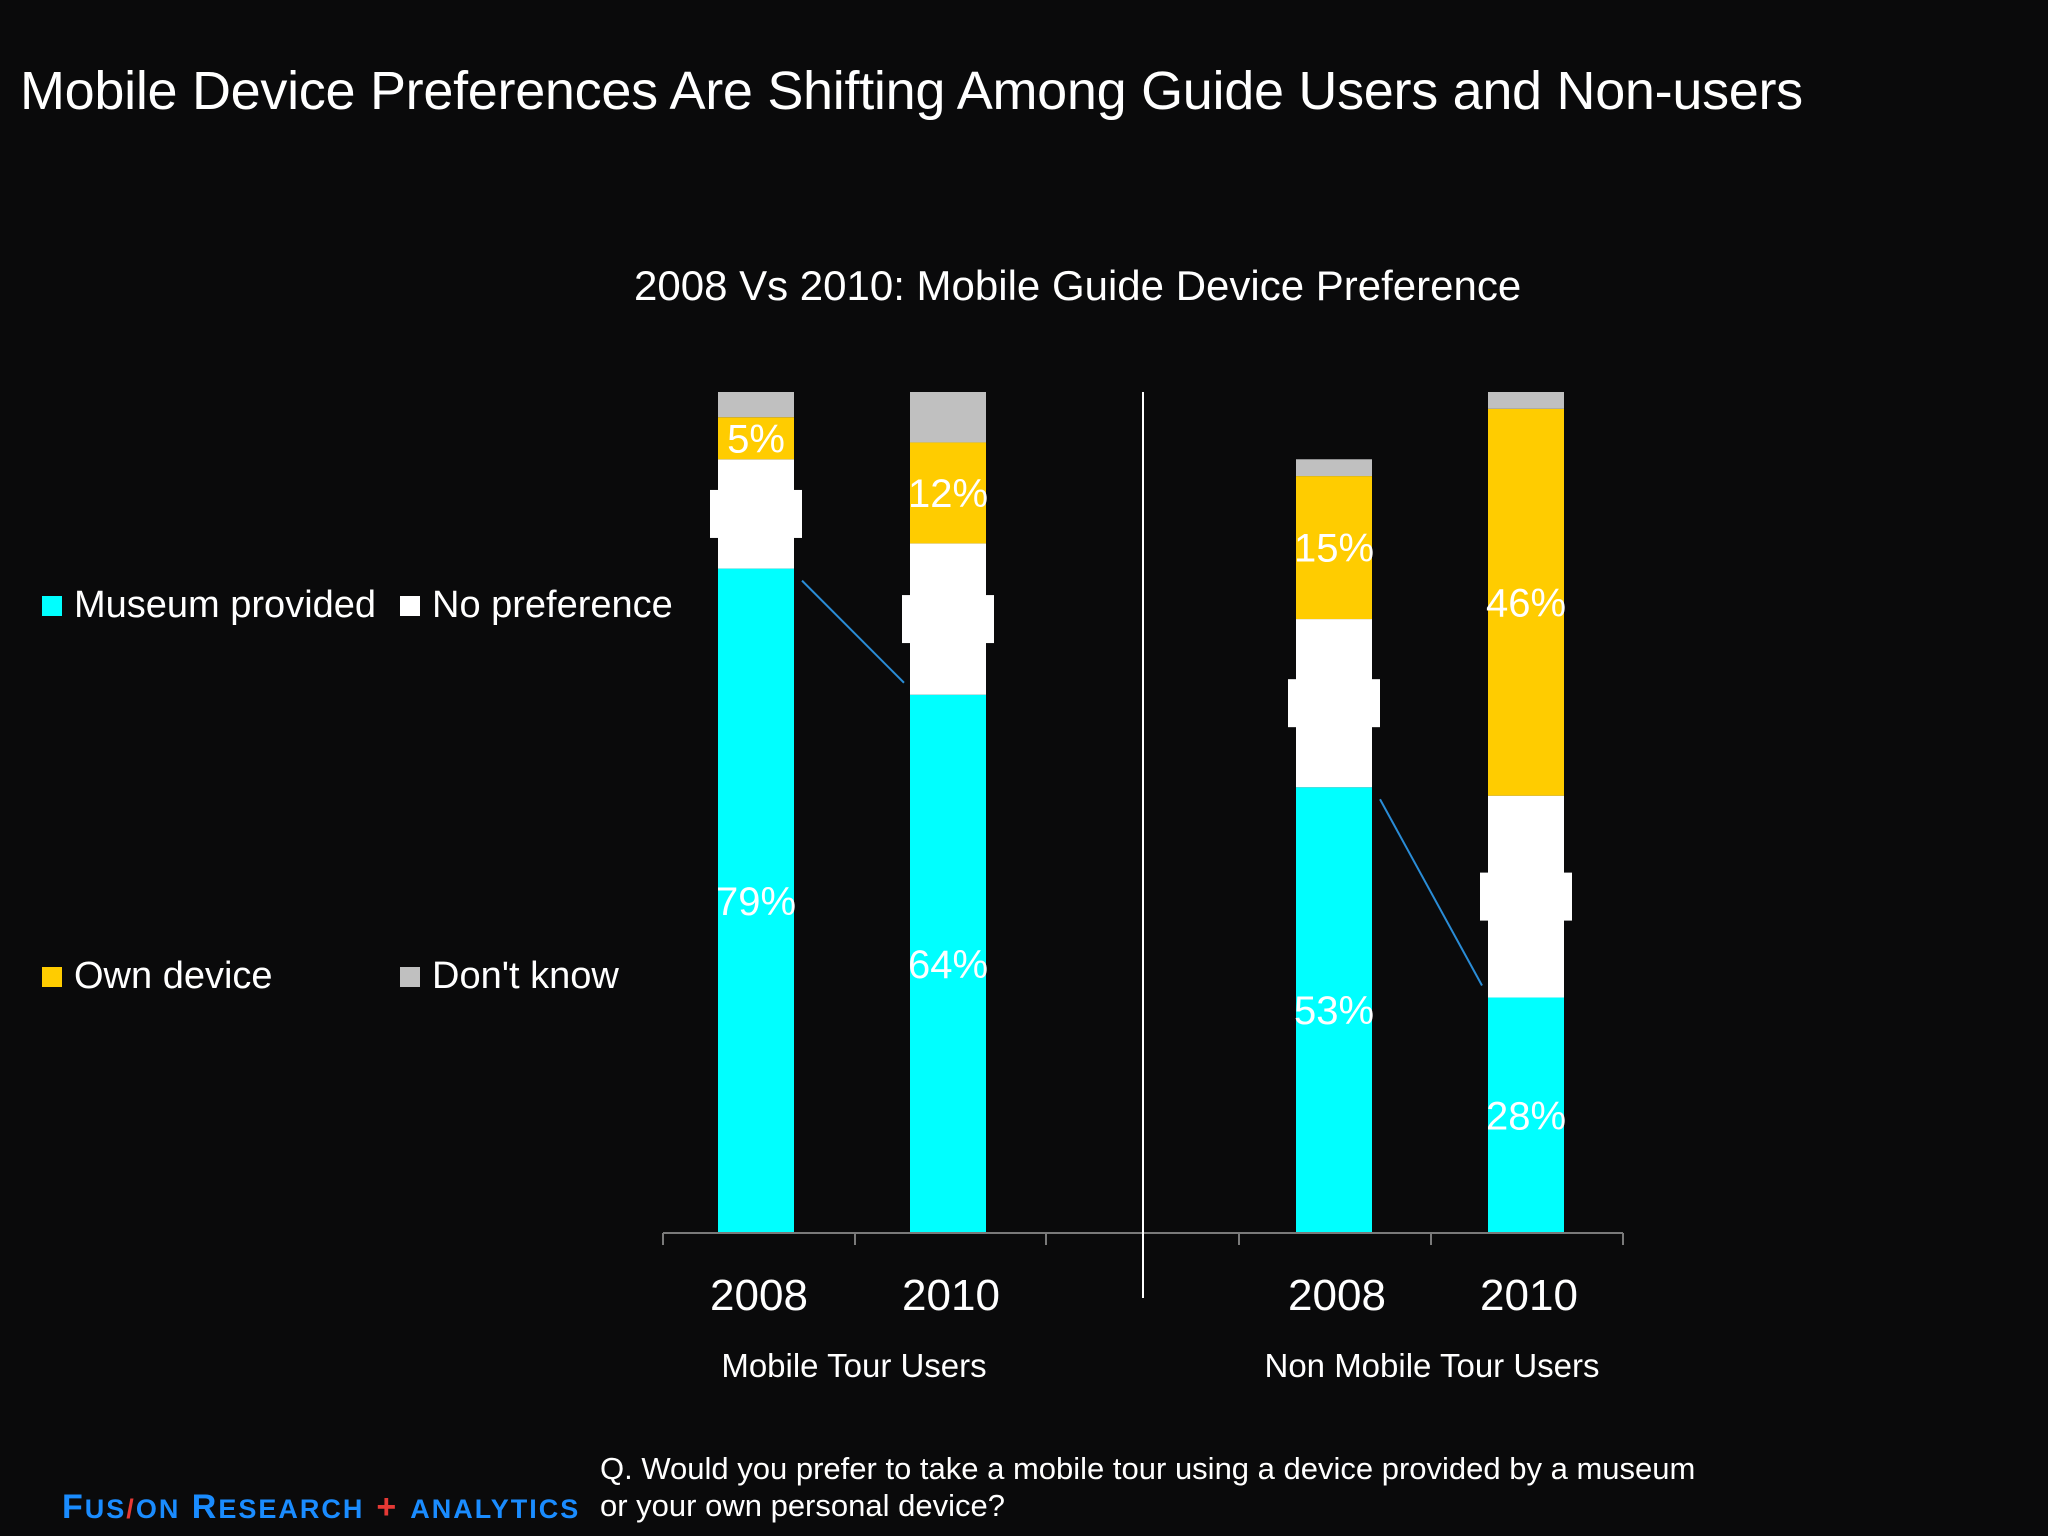  I want to click on legend-label-own-device: Own device, so click(173, 976).